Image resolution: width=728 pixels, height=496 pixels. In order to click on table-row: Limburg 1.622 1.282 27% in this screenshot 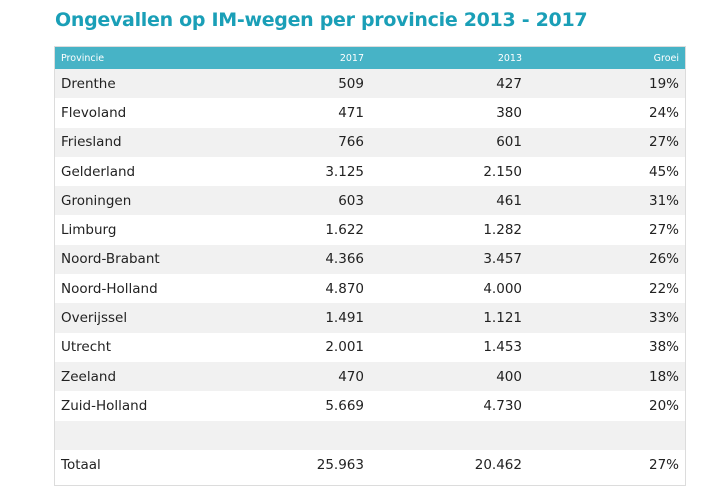, I will do `click(370, 230)`.